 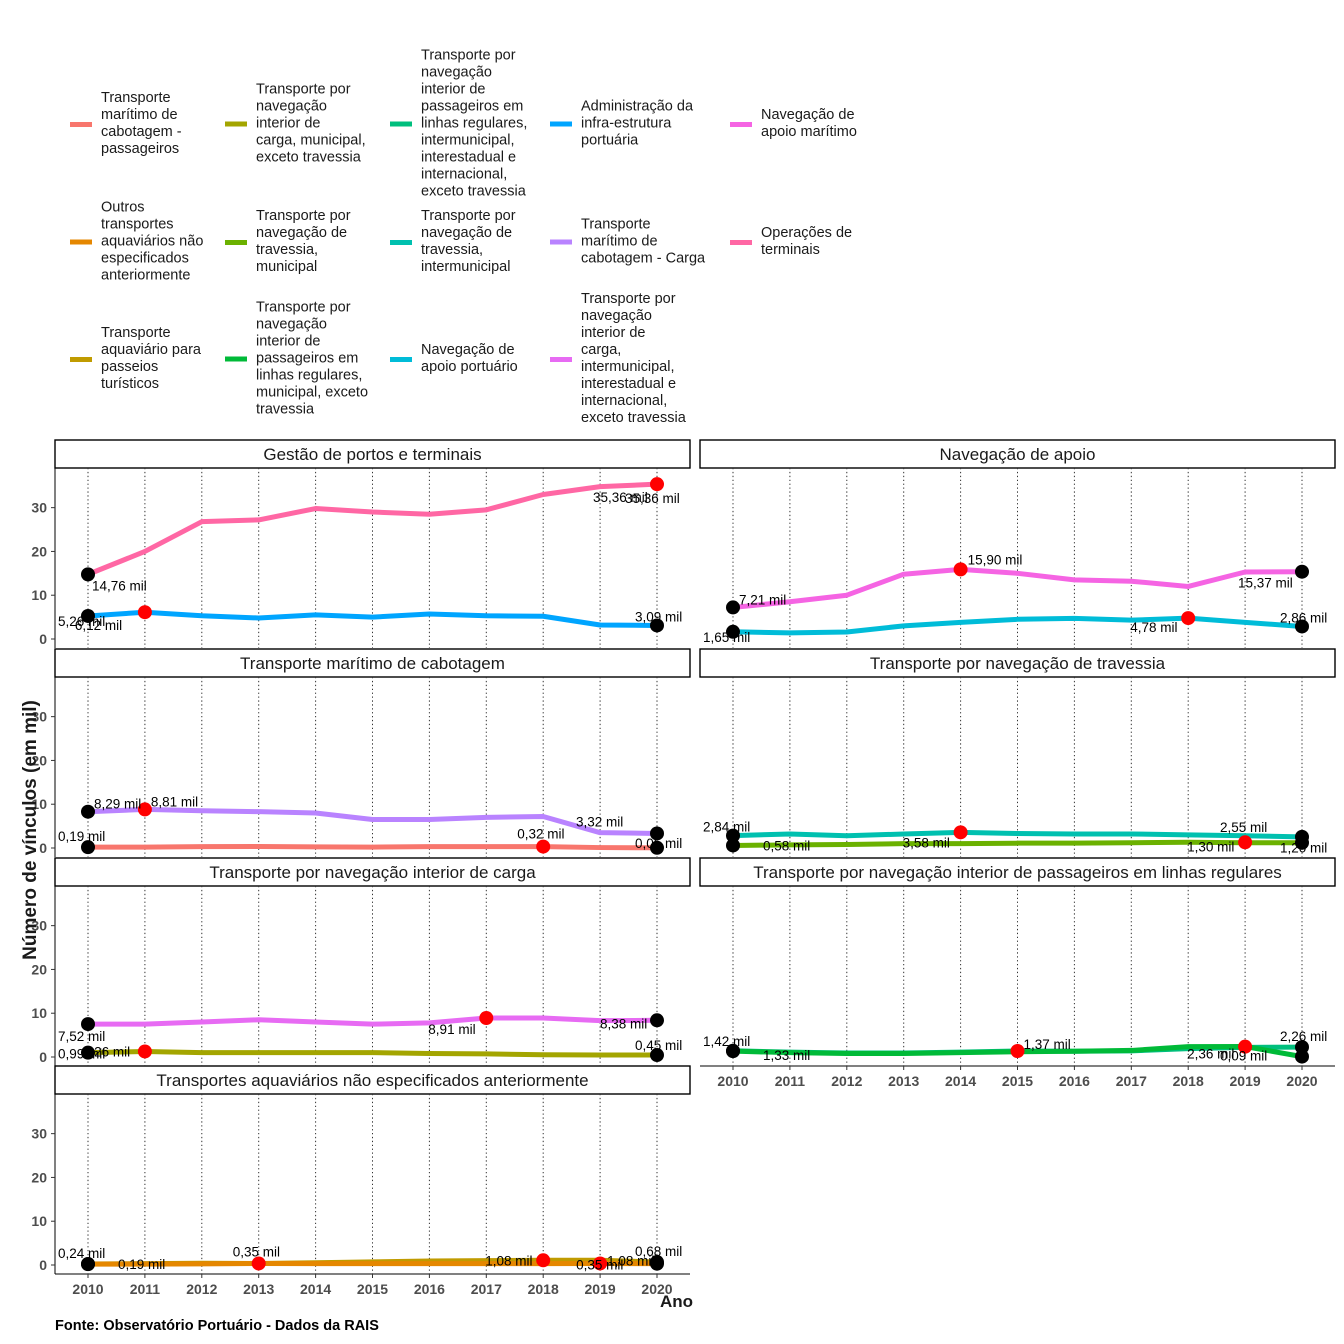 What do you see at coordinates (174, 801) in the screenshot?
I see `data-label: 8,81 mil` at bounding box center [174, 801].